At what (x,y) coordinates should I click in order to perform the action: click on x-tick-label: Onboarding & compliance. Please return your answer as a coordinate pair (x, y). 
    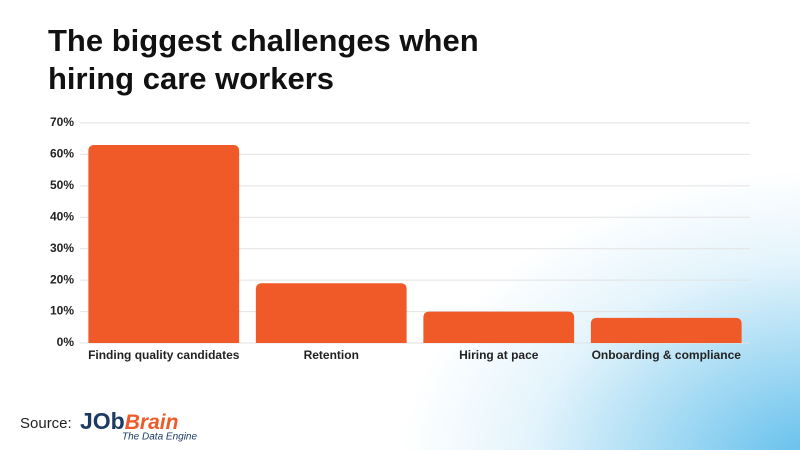
    Looking at the image, I should click on (667, 355).